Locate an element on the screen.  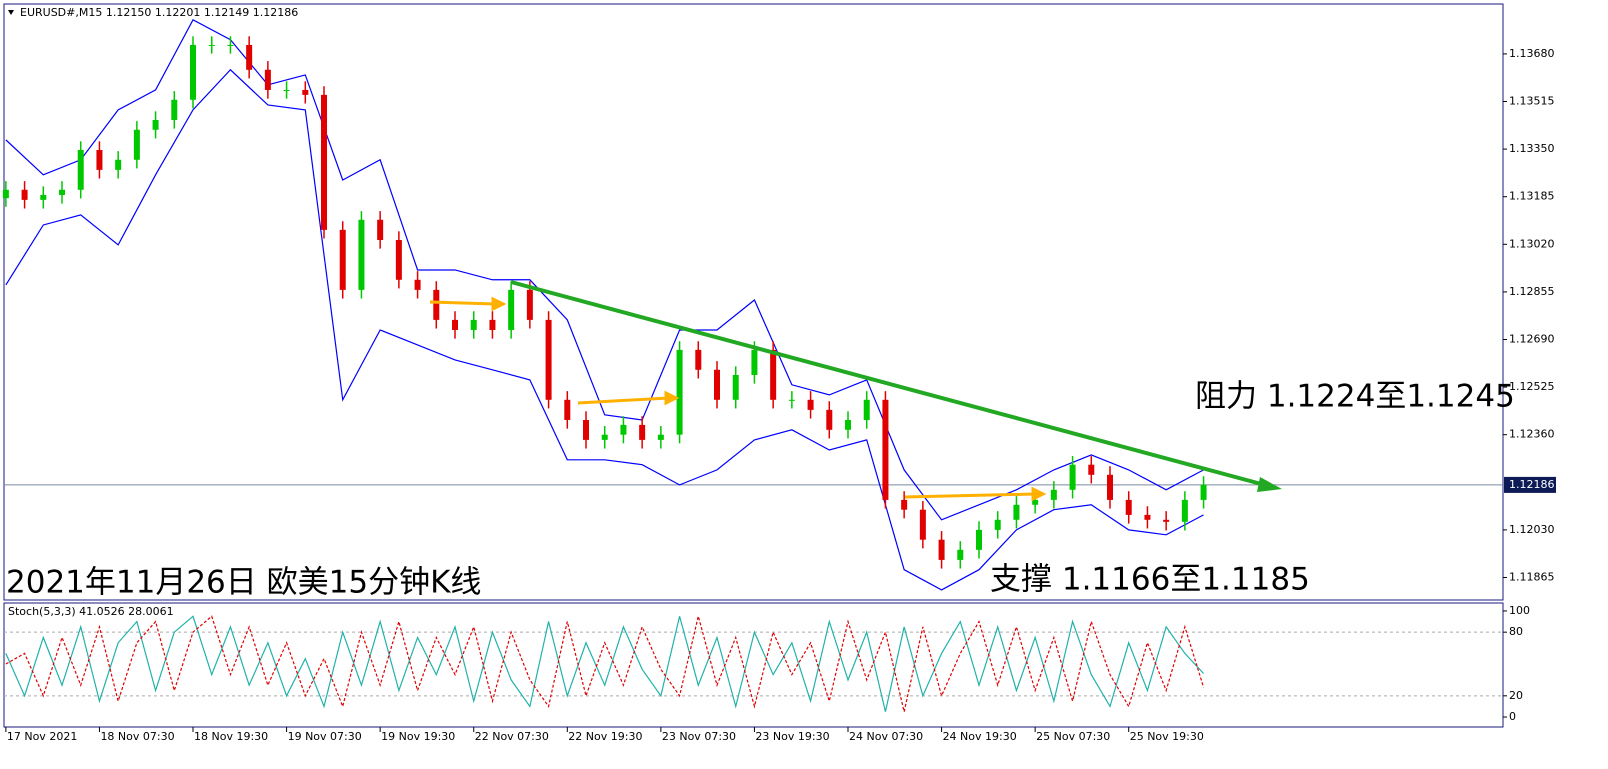
stoch-title: Stoch(5,3,3) 41.0526 28.0061 is located at coordinates (91, 611).